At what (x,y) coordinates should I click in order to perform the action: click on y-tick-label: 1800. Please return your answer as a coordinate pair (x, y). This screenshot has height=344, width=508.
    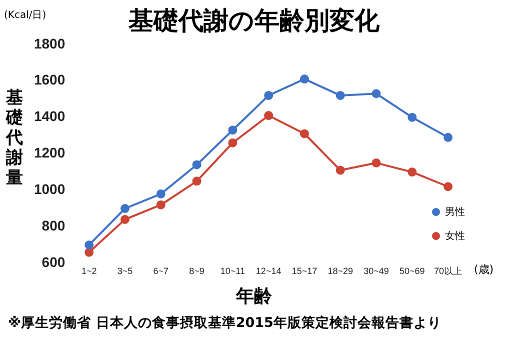
    Looking at the image, I should click on (50, 43).